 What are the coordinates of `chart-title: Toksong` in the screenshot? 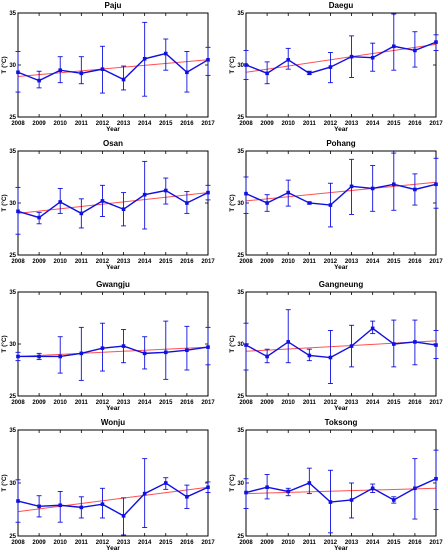 It's located at (341, 422).